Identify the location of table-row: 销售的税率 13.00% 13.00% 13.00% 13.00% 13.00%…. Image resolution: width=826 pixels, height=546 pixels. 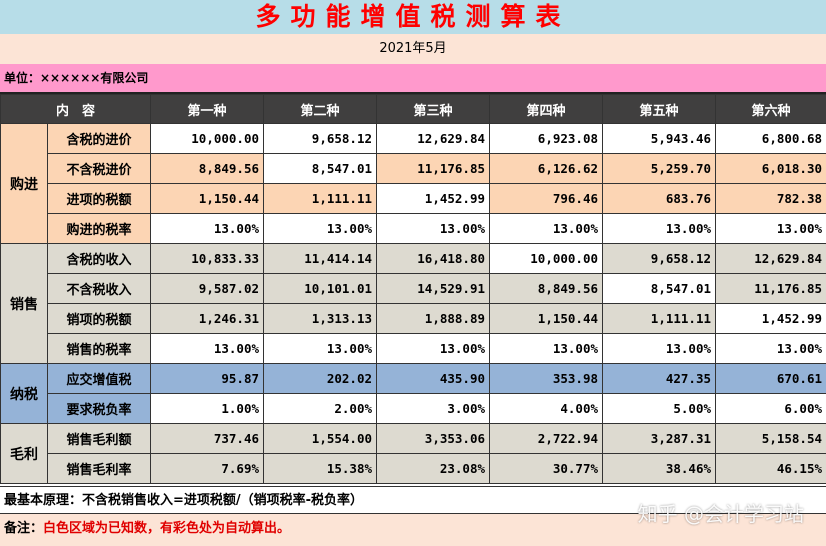
(413, 348).